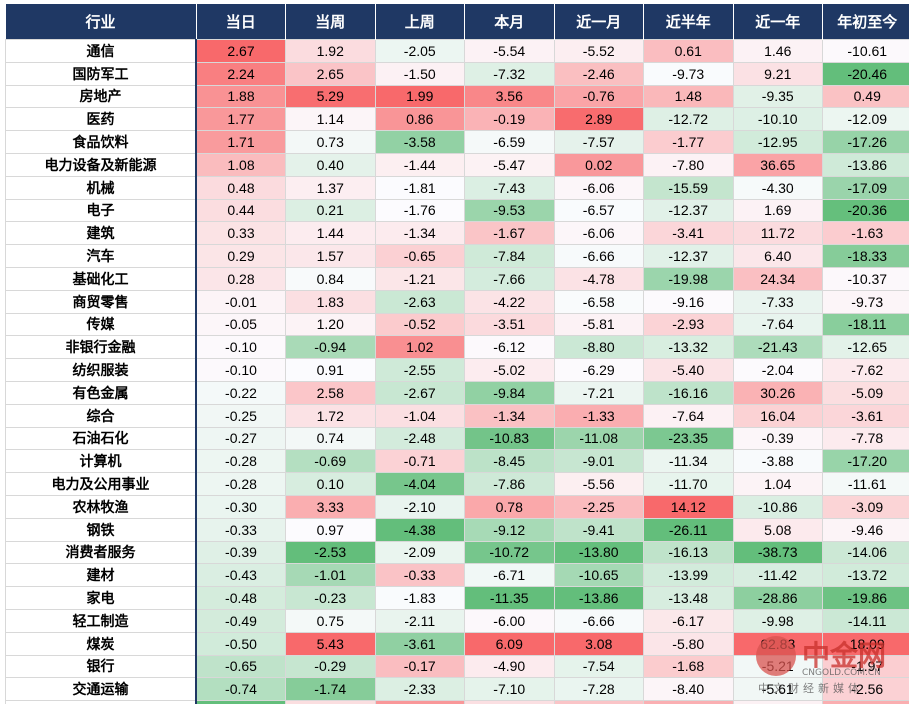 The width and height of the screenshot is (909, 704). Describe the element at coordinates (101, 484) in the screenshot. I see `industry-name: 电力及公用事业` at that location.